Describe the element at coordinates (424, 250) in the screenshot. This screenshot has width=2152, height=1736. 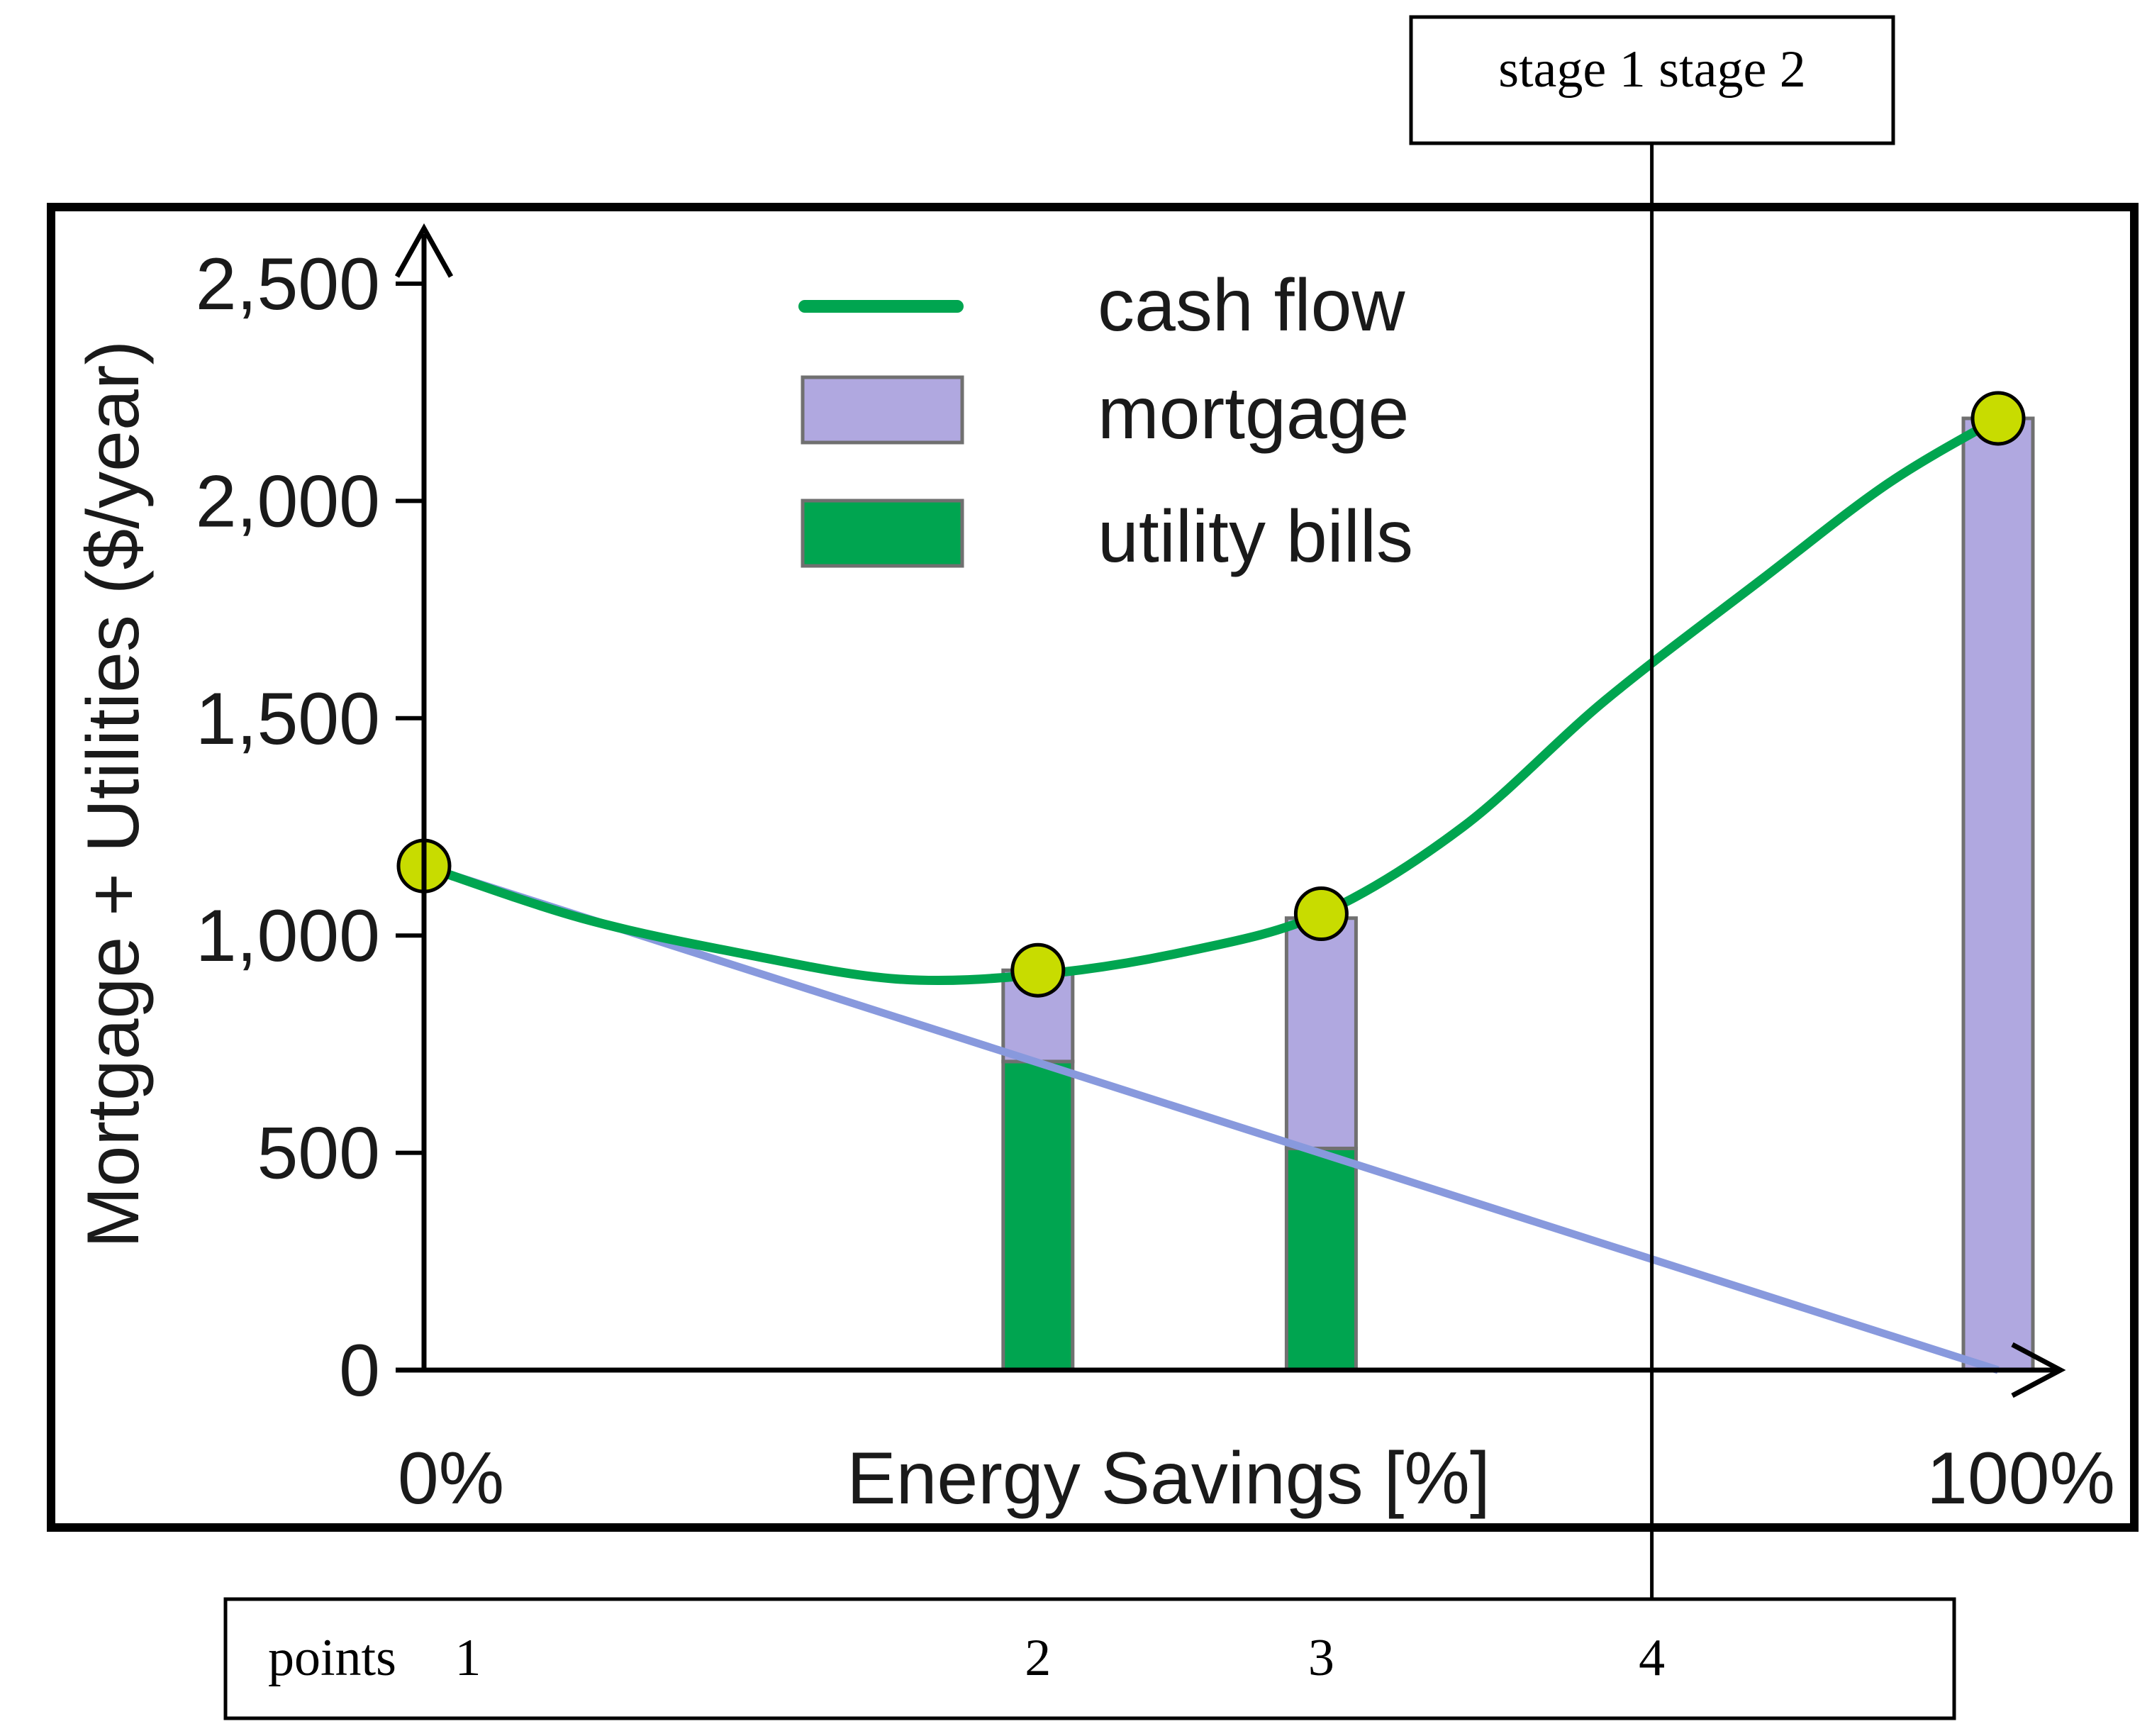
I see `y-axis-arrow` at that location.